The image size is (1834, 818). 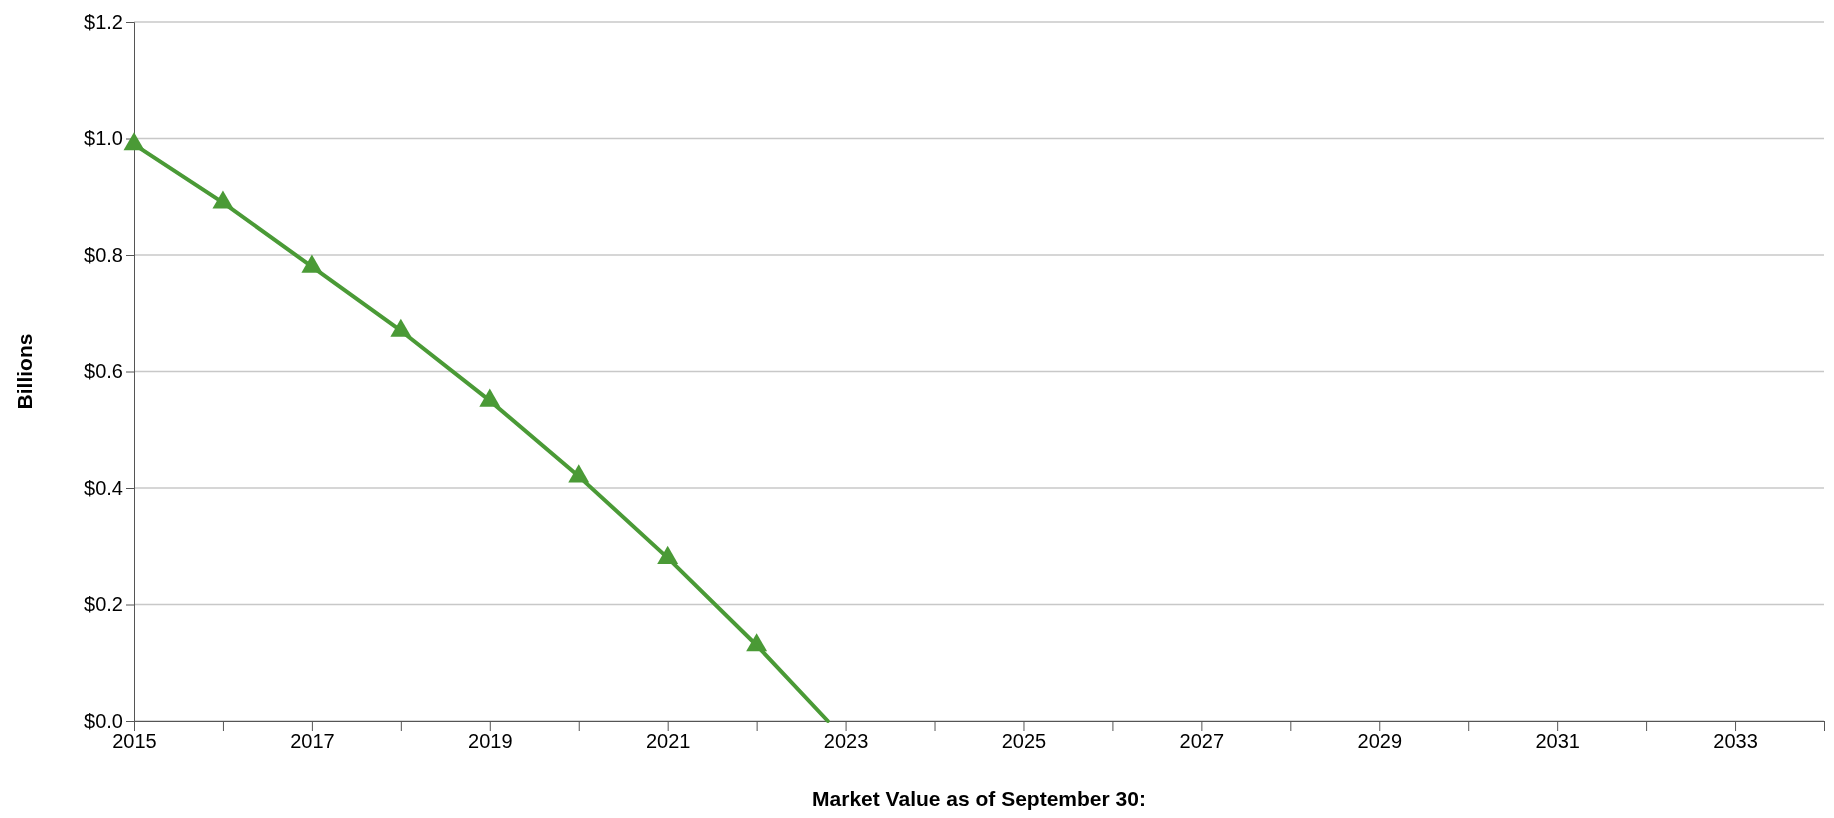 I want to click on x-tick-label: 2025, so click(x=1024, y=741).